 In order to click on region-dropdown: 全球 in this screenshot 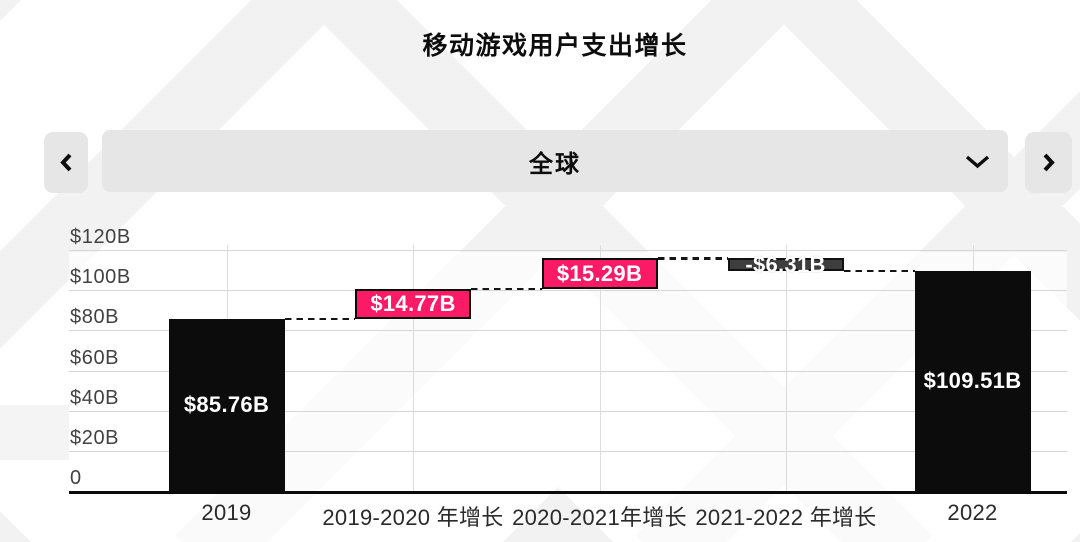, I will do `click(555, 161)`.